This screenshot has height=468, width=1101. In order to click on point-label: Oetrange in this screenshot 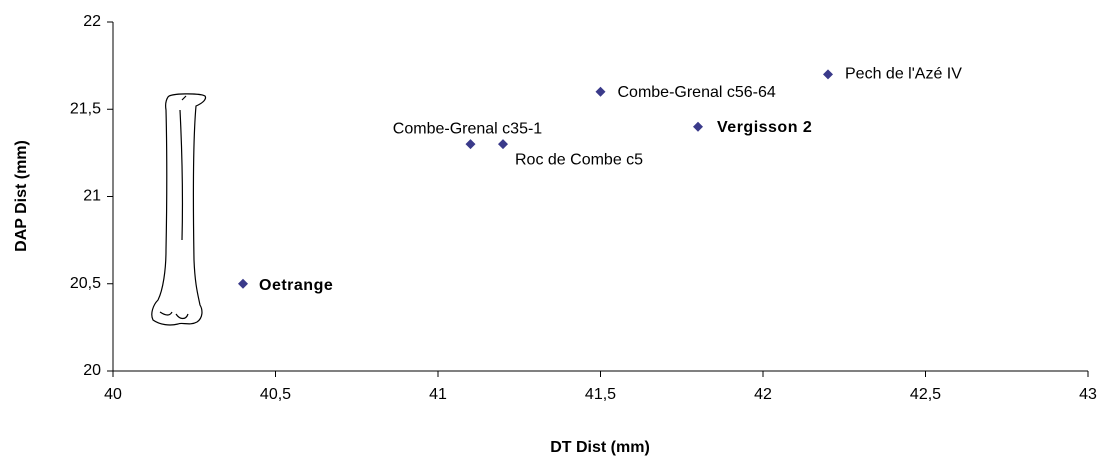, I will do `click(296, 285)`.